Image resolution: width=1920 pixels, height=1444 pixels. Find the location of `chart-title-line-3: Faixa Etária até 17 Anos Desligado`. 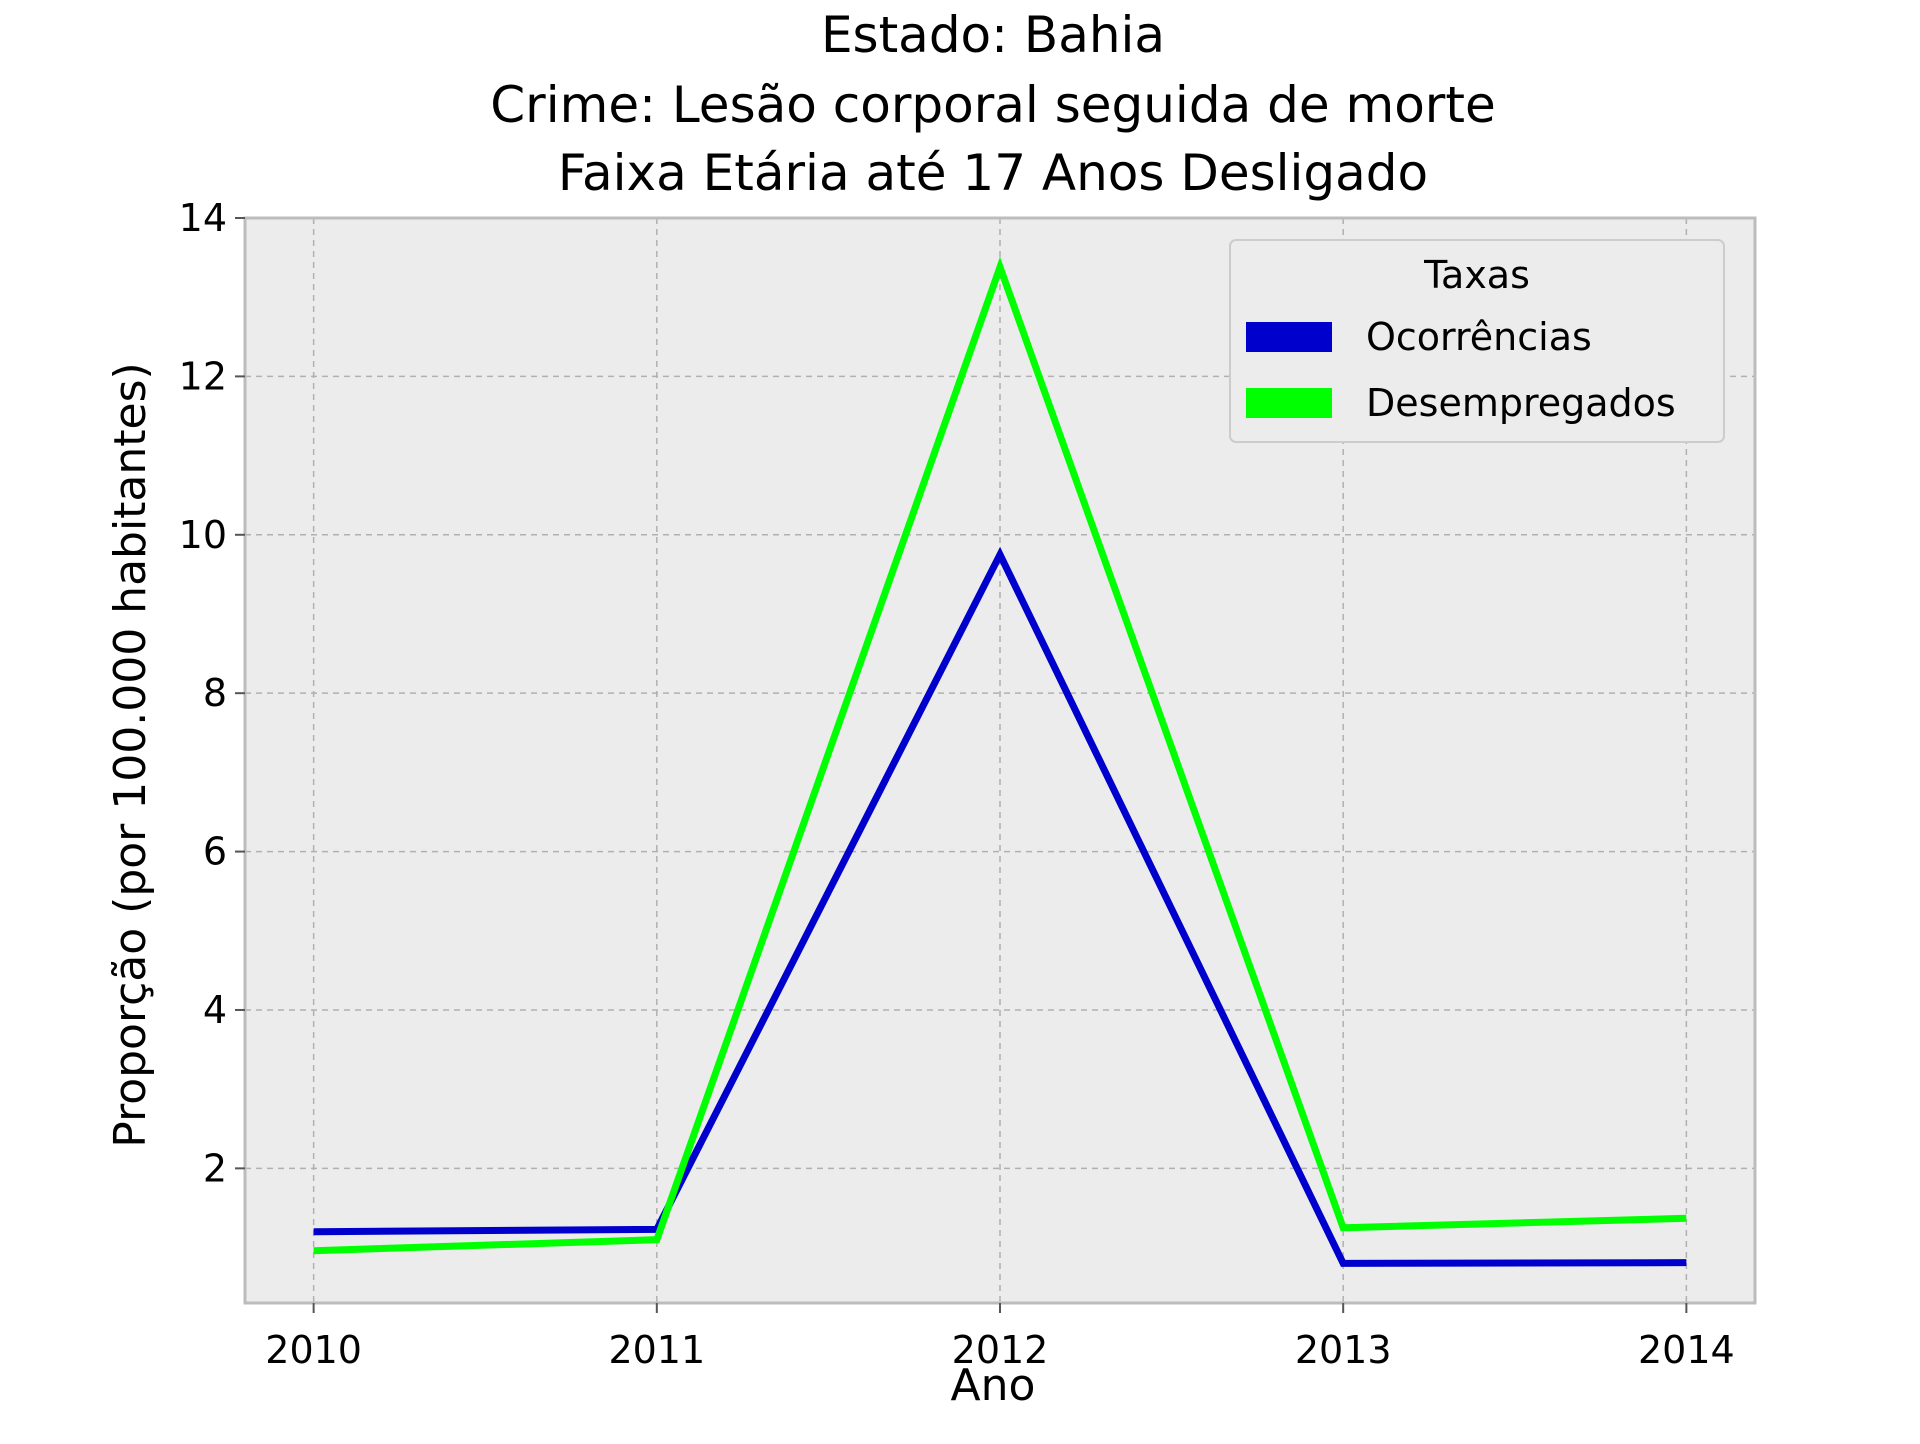

chart-title-line-3: Faixa Etária até 17 Anos Desligado is located at coordinates (993, 173).